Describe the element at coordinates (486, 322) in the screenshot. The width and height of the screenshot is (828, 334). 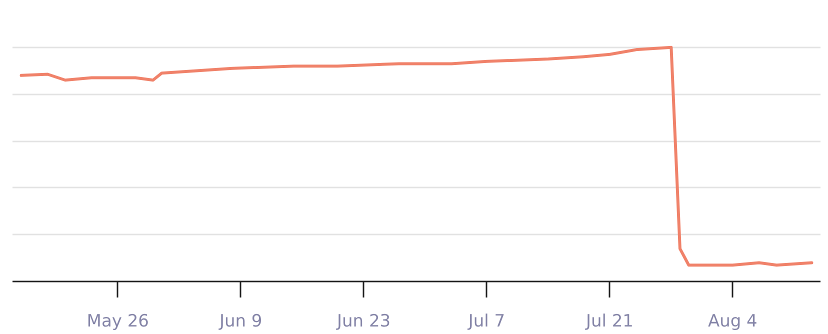
I see `x-tick-label: Jul 7` at that location.